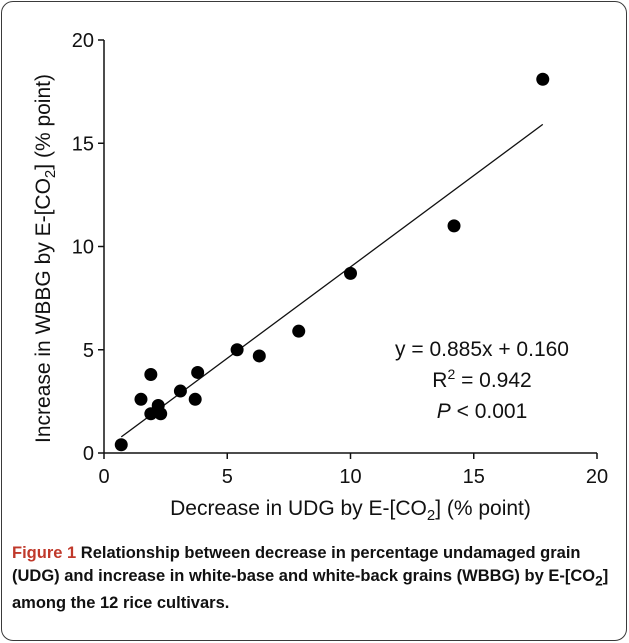 The image size is (629, 643). I want to click on y-axis-title-main: Increase in WBBG by E-[CO, so click(43, 310).